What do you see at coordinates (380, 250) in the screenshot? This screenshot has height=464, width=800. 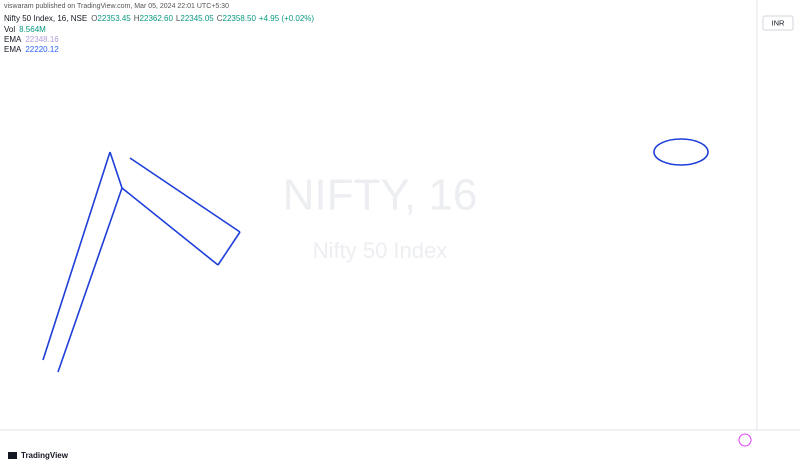 I see `watermark-subtitle: Nifty 50 Index` at bounding box center [380, 250].